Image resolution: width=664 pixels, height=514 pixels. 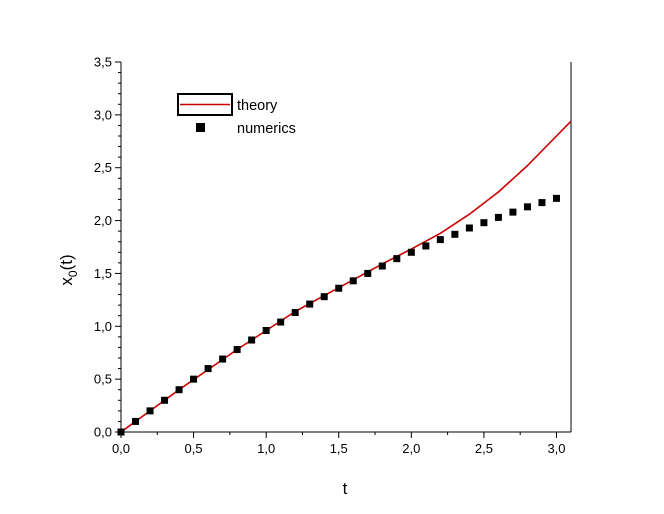 I want to click on legend: theory numerics, so click(x=236, y=115).